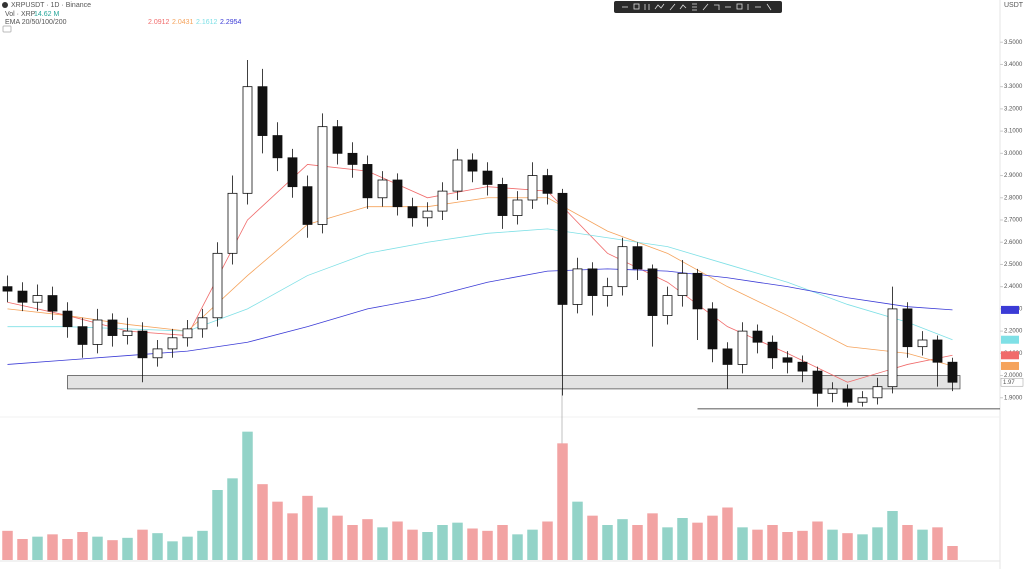 The width and height of the screenshot is (1024, 569). I want to click on y-tick-label: 3.3000, so click(1013, 87).